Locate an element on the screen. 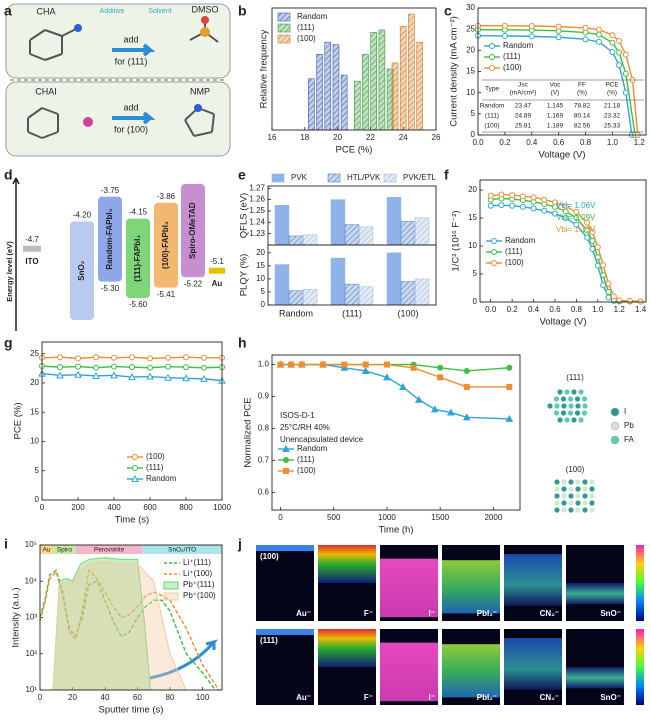  x-tick-label: 1.0 is located at coordinates (613, 142).